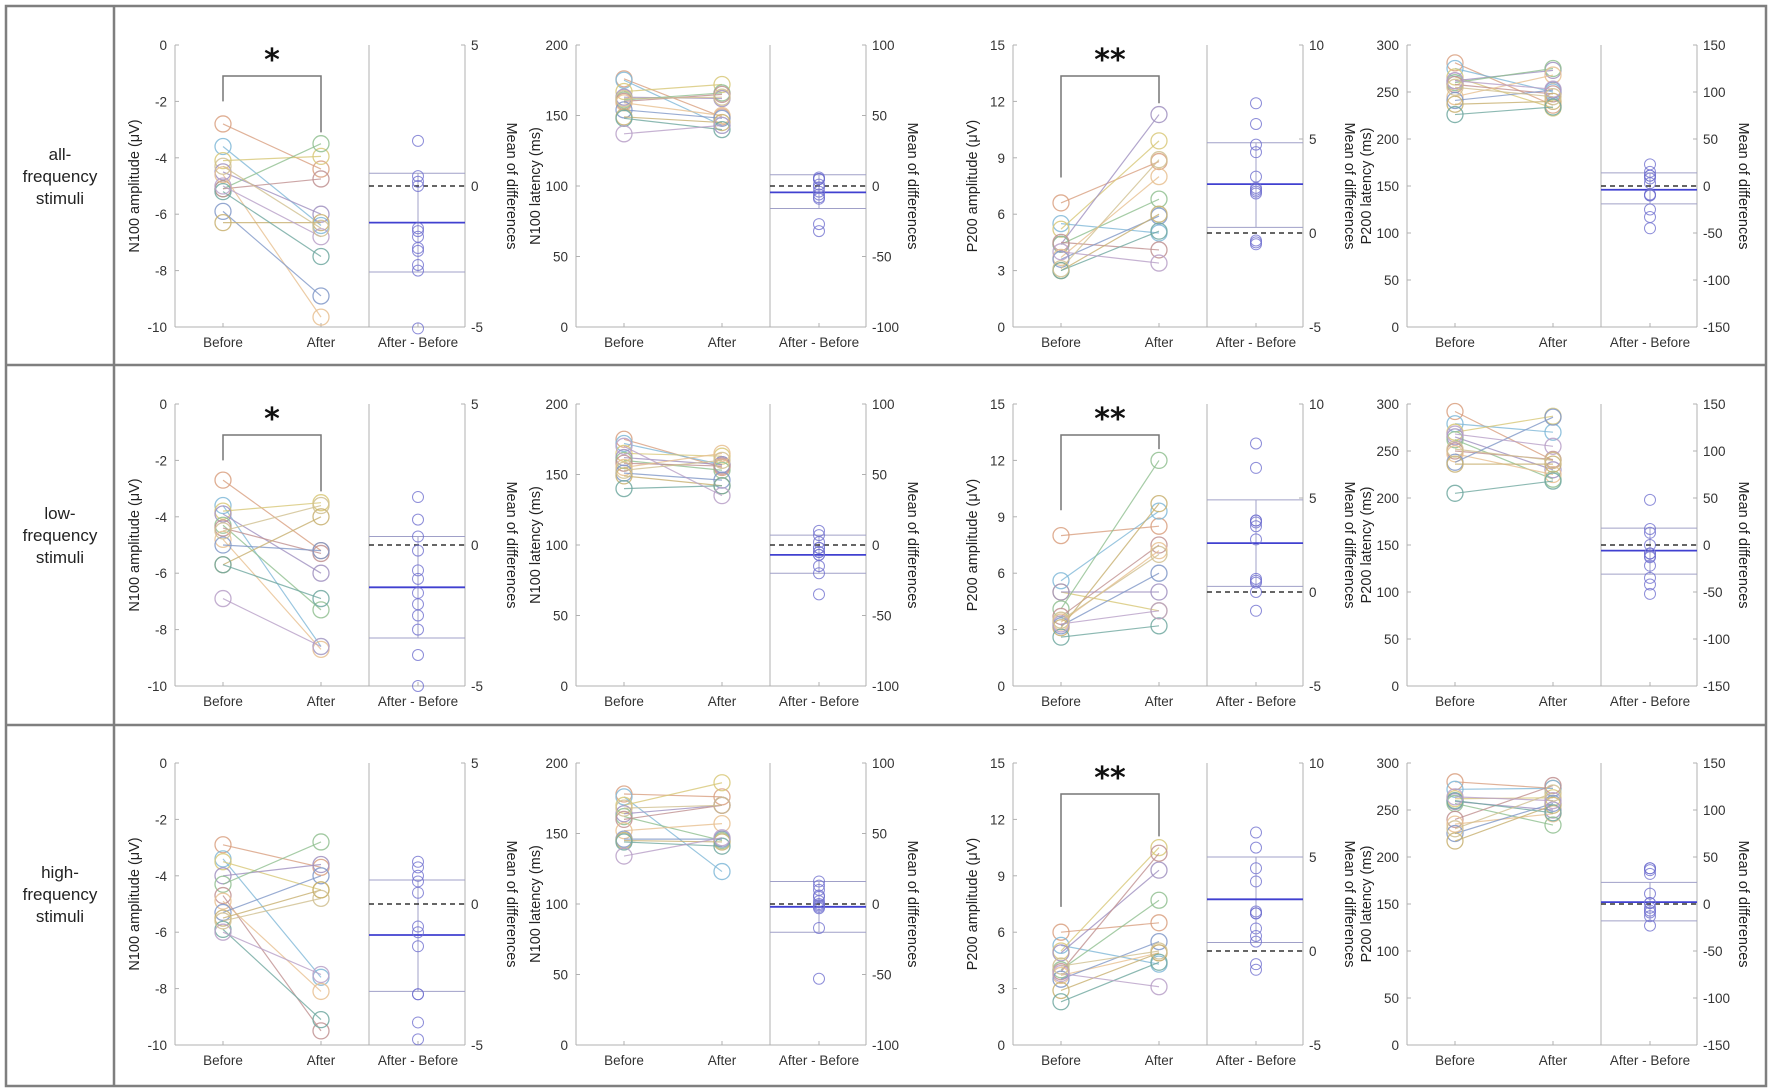 Image resolution: width=1772 pixels, height=1092 pixels. I want to click on significance-marker: *, so click(272, 60).